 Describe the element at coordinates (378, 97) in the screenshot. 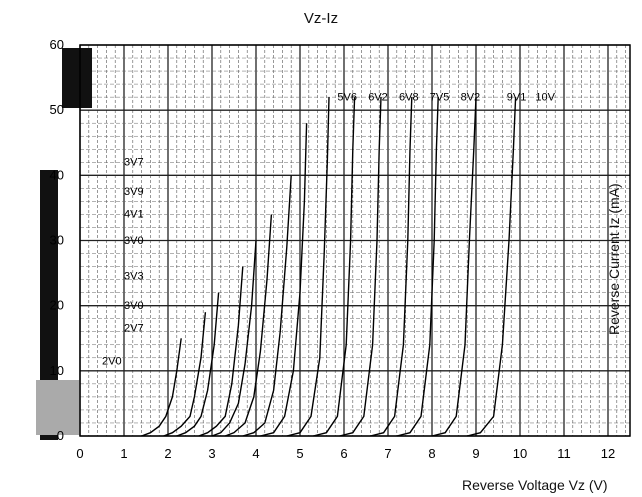

I see `series-label: 6V2` at that location.